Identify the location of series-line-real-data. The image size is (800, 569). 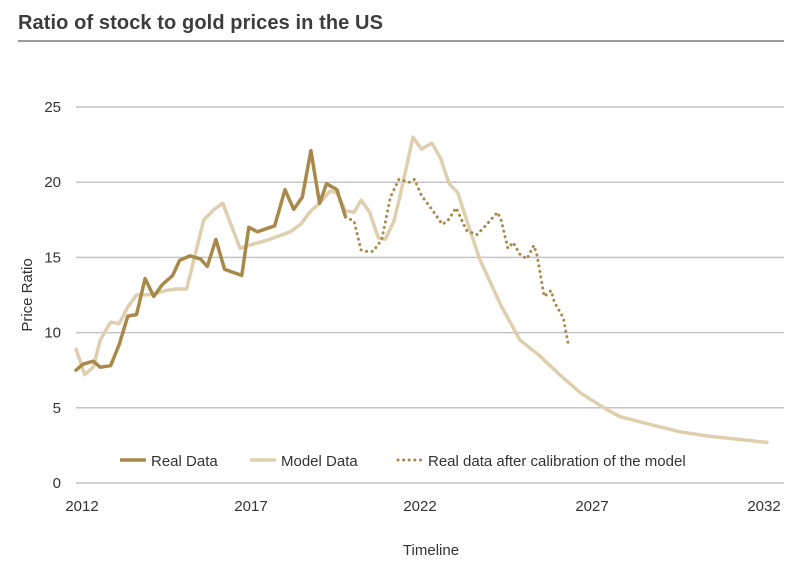
(211, 260).